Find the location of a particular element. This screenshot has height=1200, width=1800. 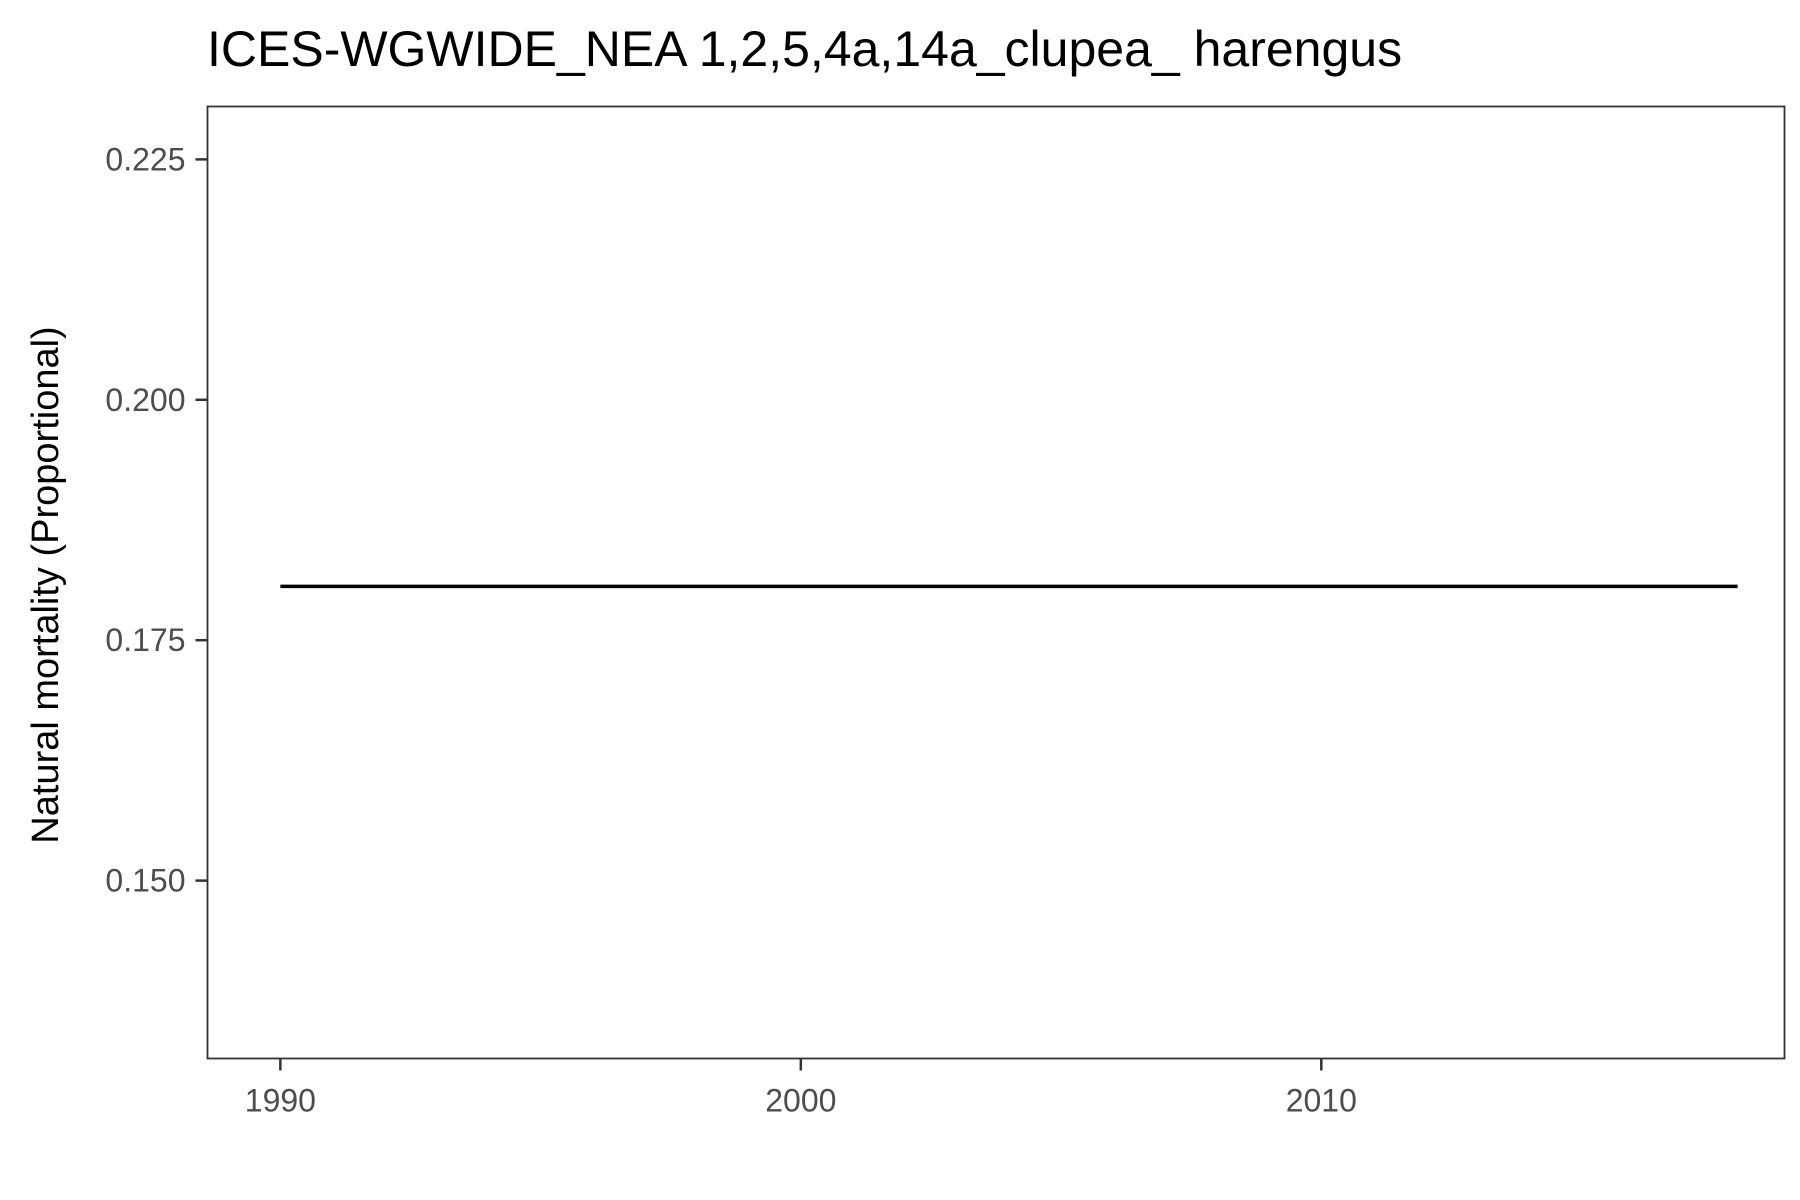

y-tick-label: 0.200 is located at coordinates (145, 400).